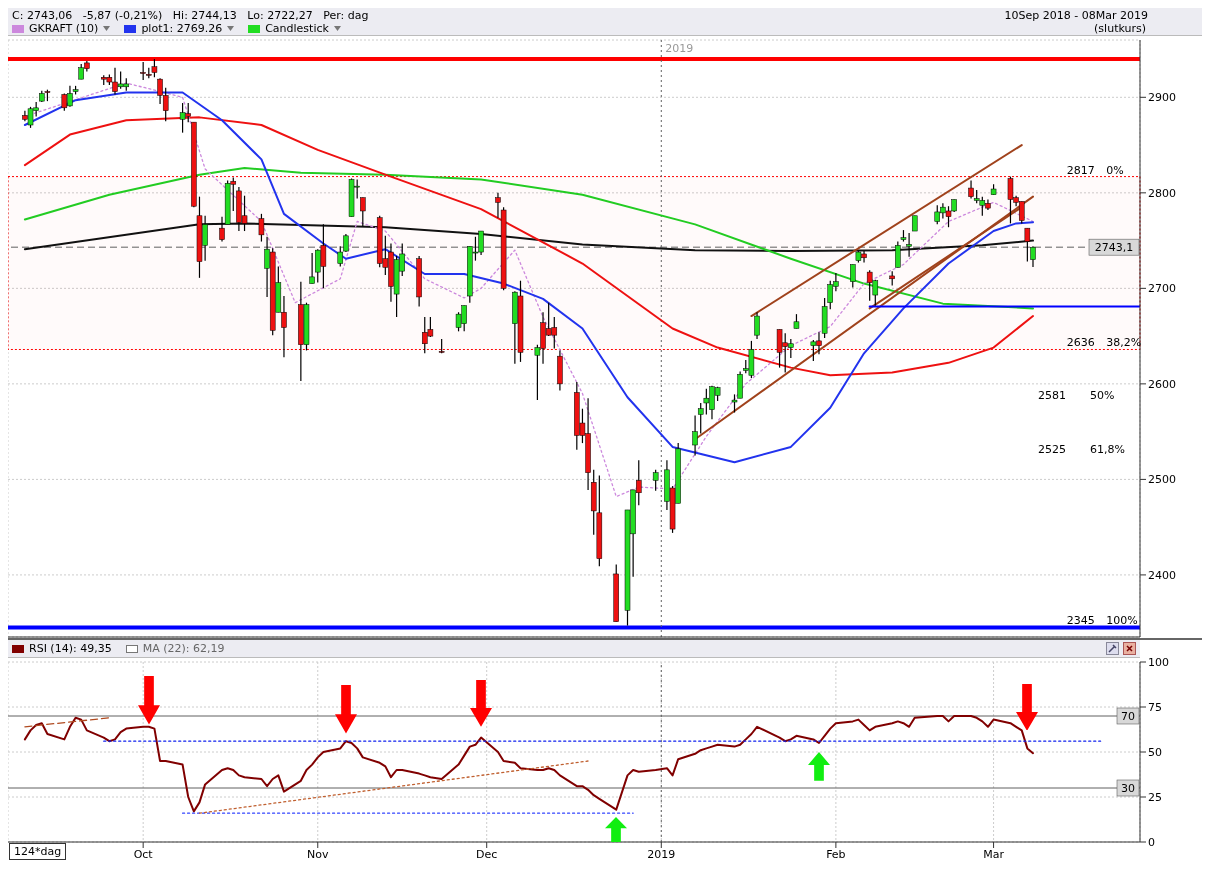 The width and height of the screenshot is (1210, 869). What do you see at coordinates (1155, 752) in the screenshot?
I see `y-tick-label: 50` at bounding box center [1155, 752].